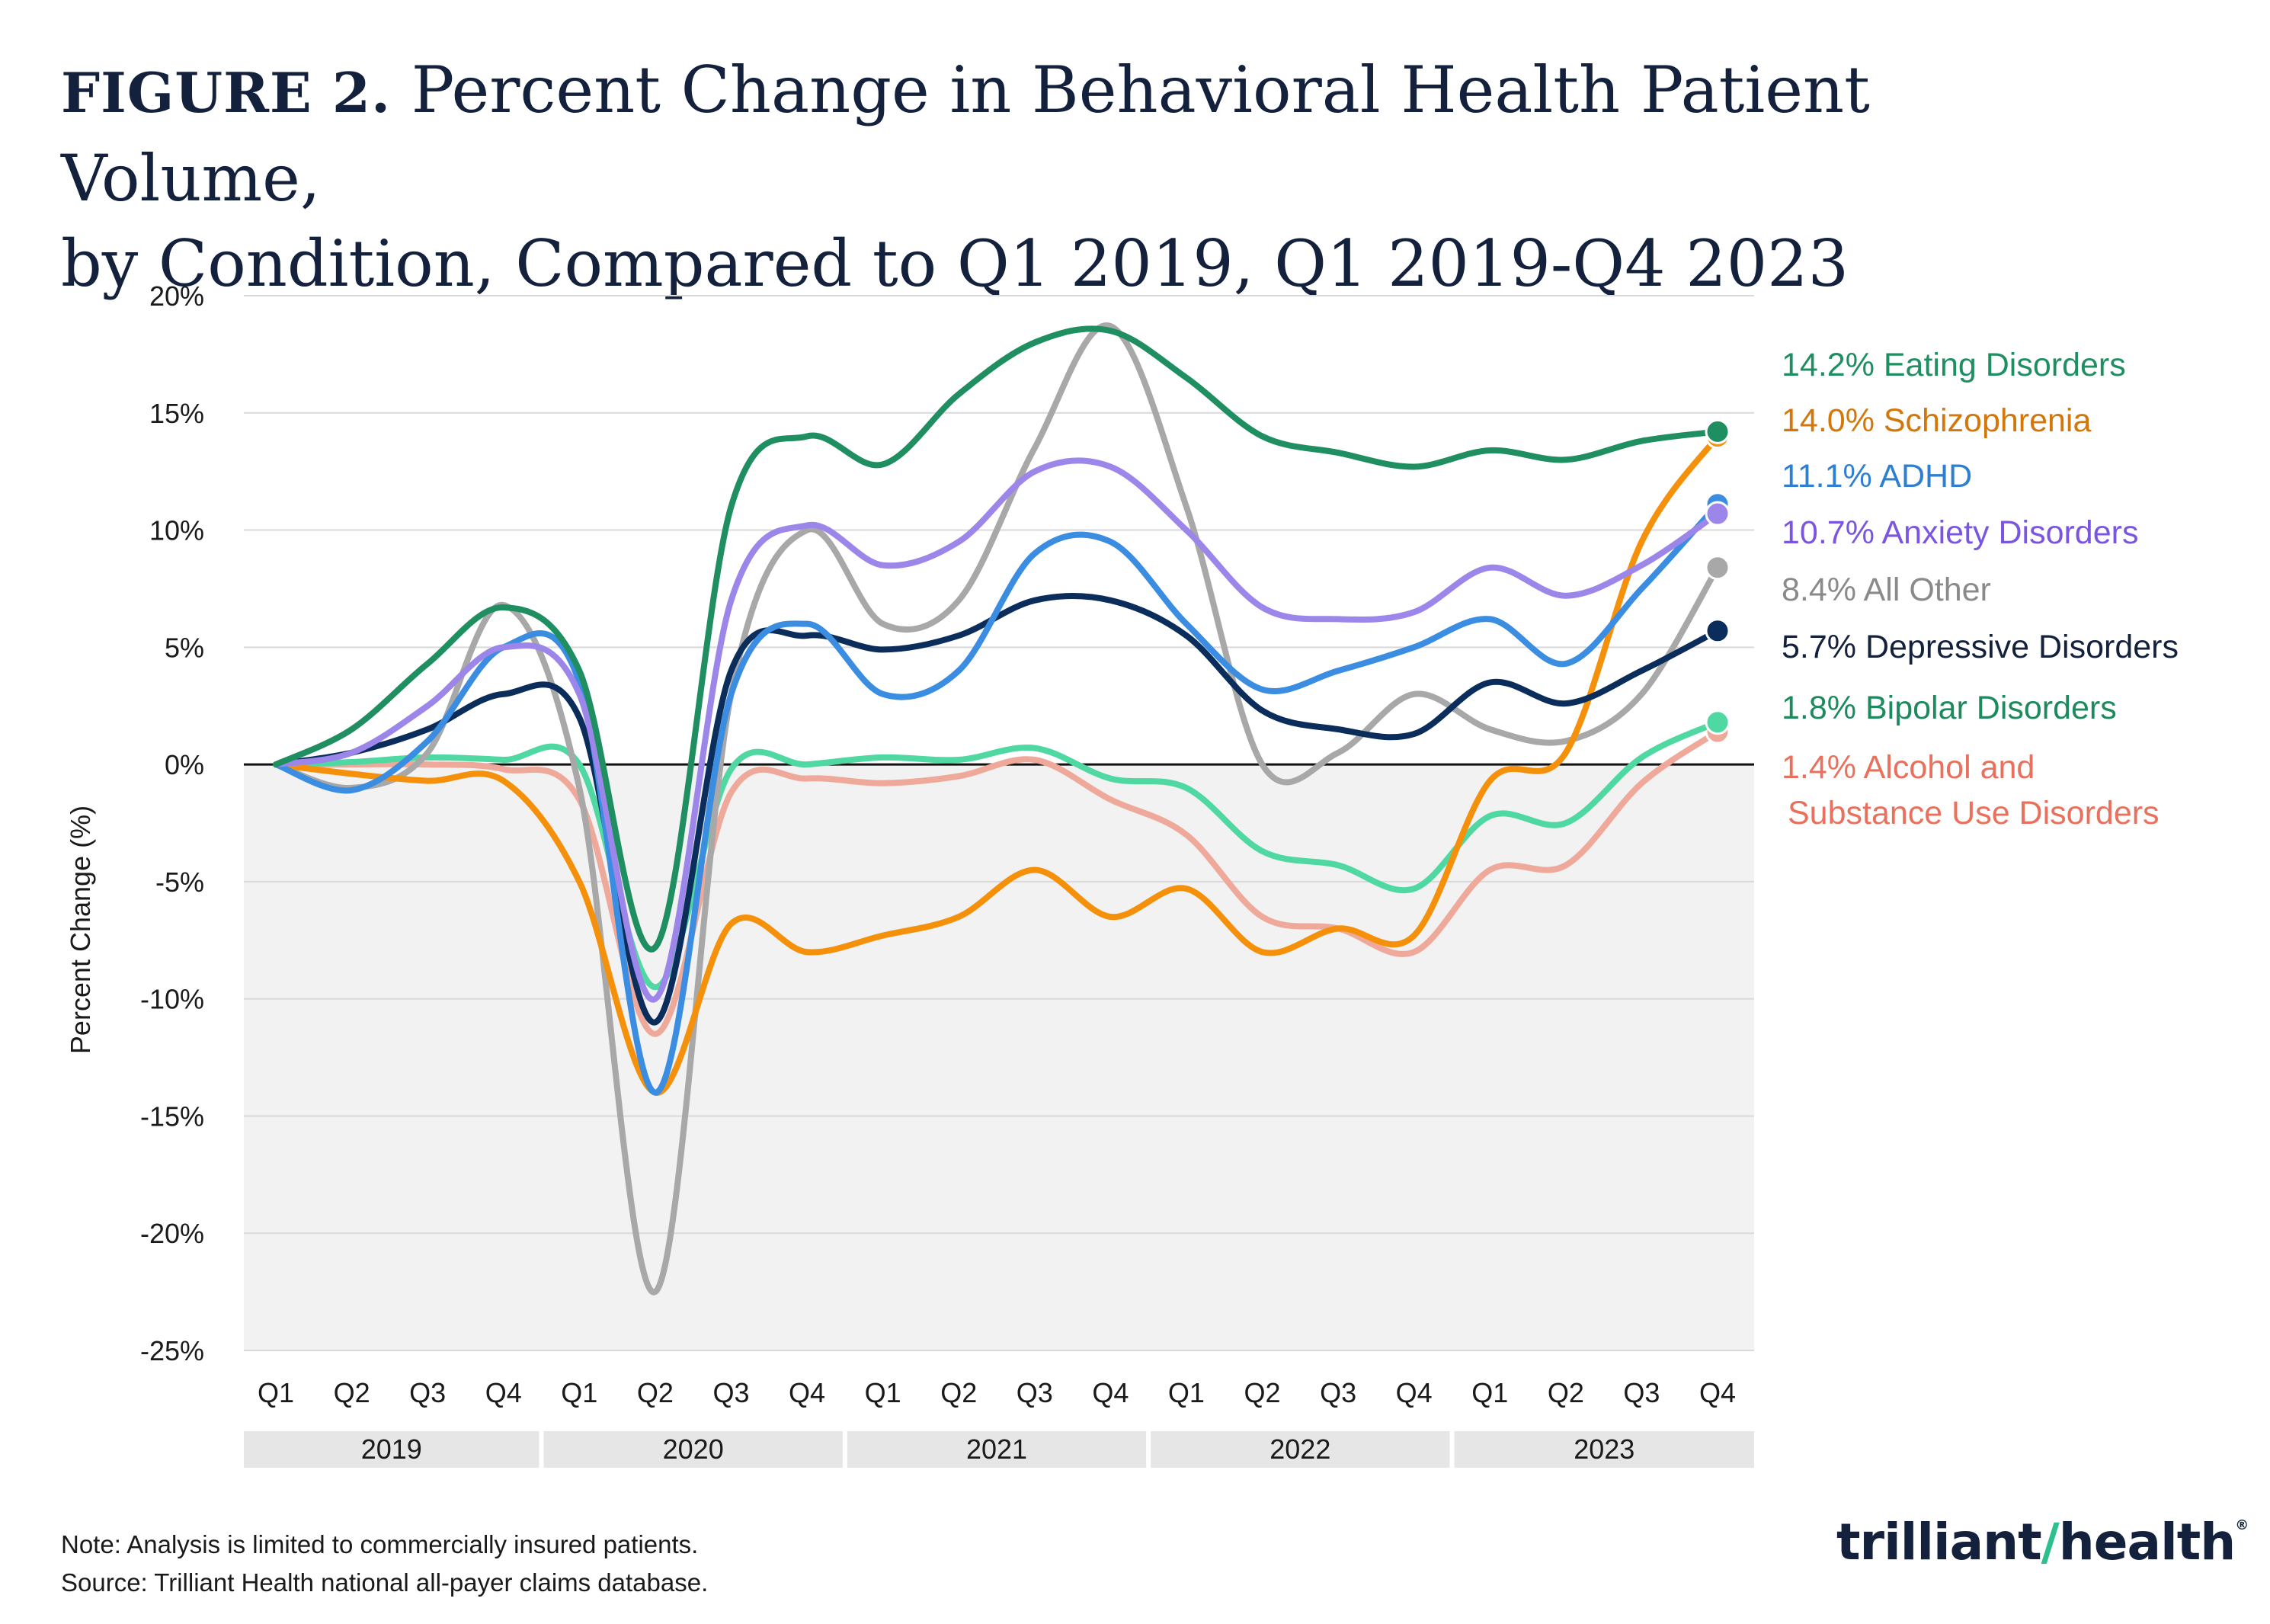 The image size is (2270, 1624). Describe the element at coordinates (2242, 1525) in the screenshot. I see `logo-registered-mark: ®` at that location.